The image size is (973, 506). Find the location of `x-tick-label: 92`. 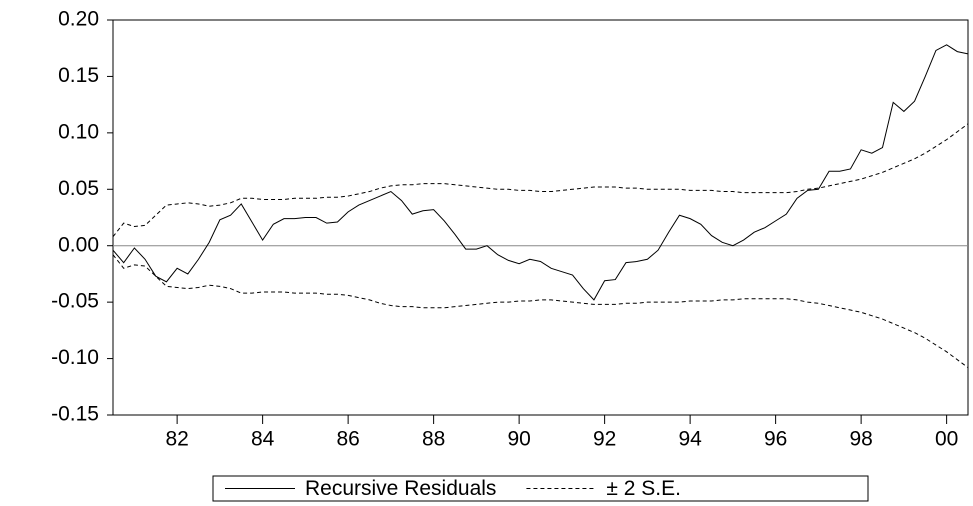

x-tick-label: 92 is located at coordinates (604, 439).